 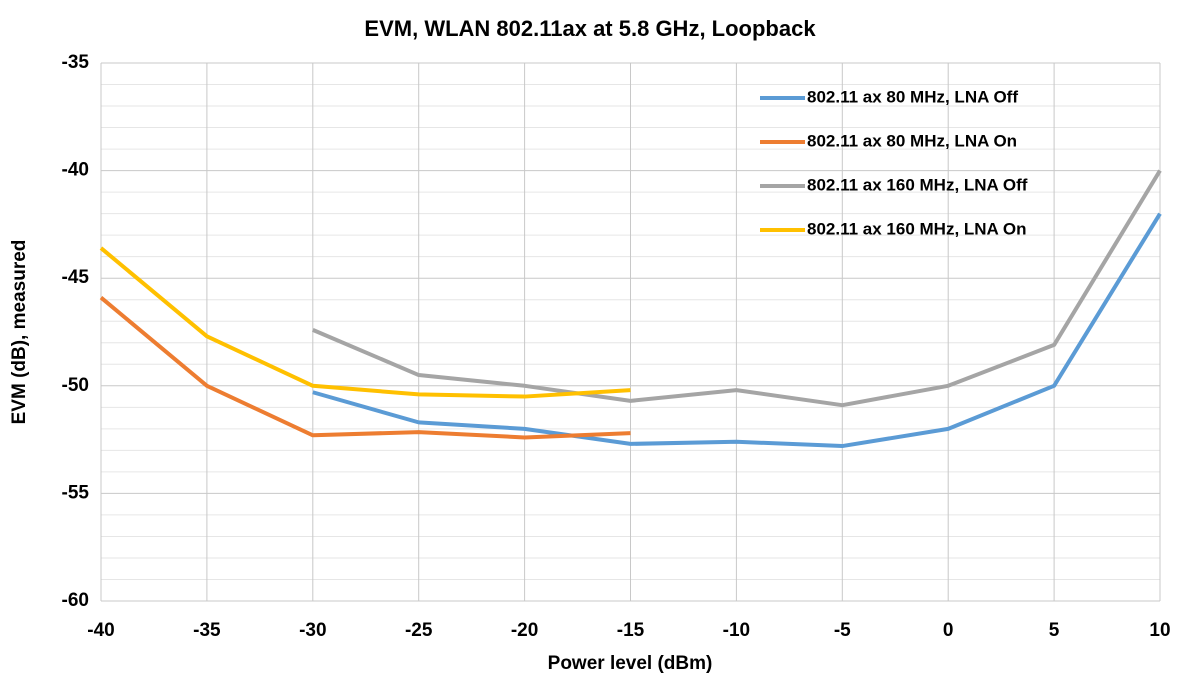 I want to click on chart-title: EVM, WLAN 802.11ax at 5.8 GHz, Loopback, so click(x=590, y=28).